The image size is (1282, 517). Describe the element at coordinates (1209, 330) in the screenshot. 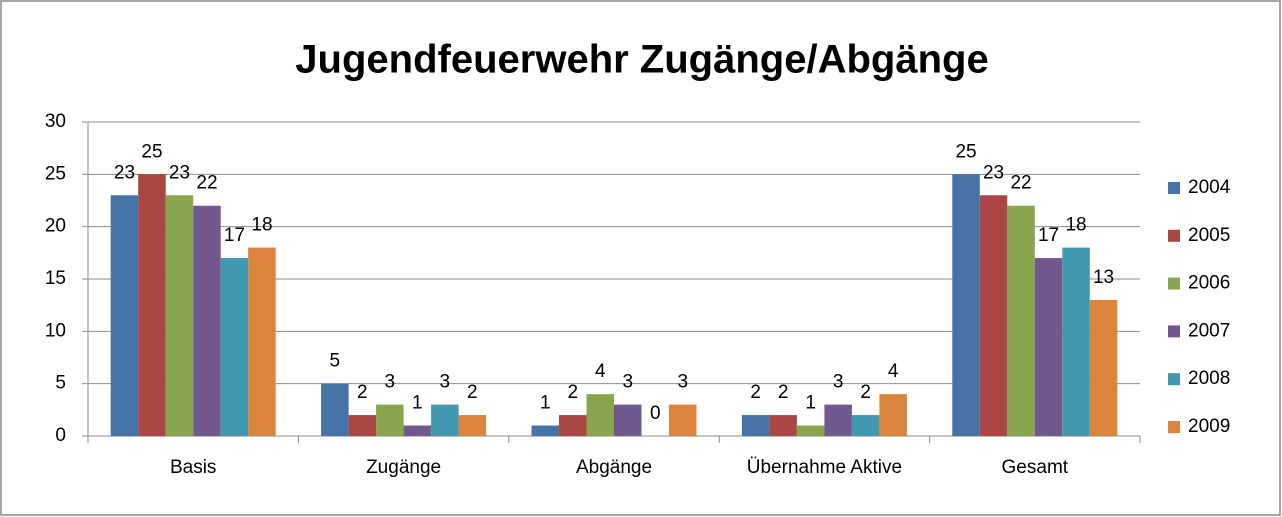

I see `legend-label: 2007` at that location.